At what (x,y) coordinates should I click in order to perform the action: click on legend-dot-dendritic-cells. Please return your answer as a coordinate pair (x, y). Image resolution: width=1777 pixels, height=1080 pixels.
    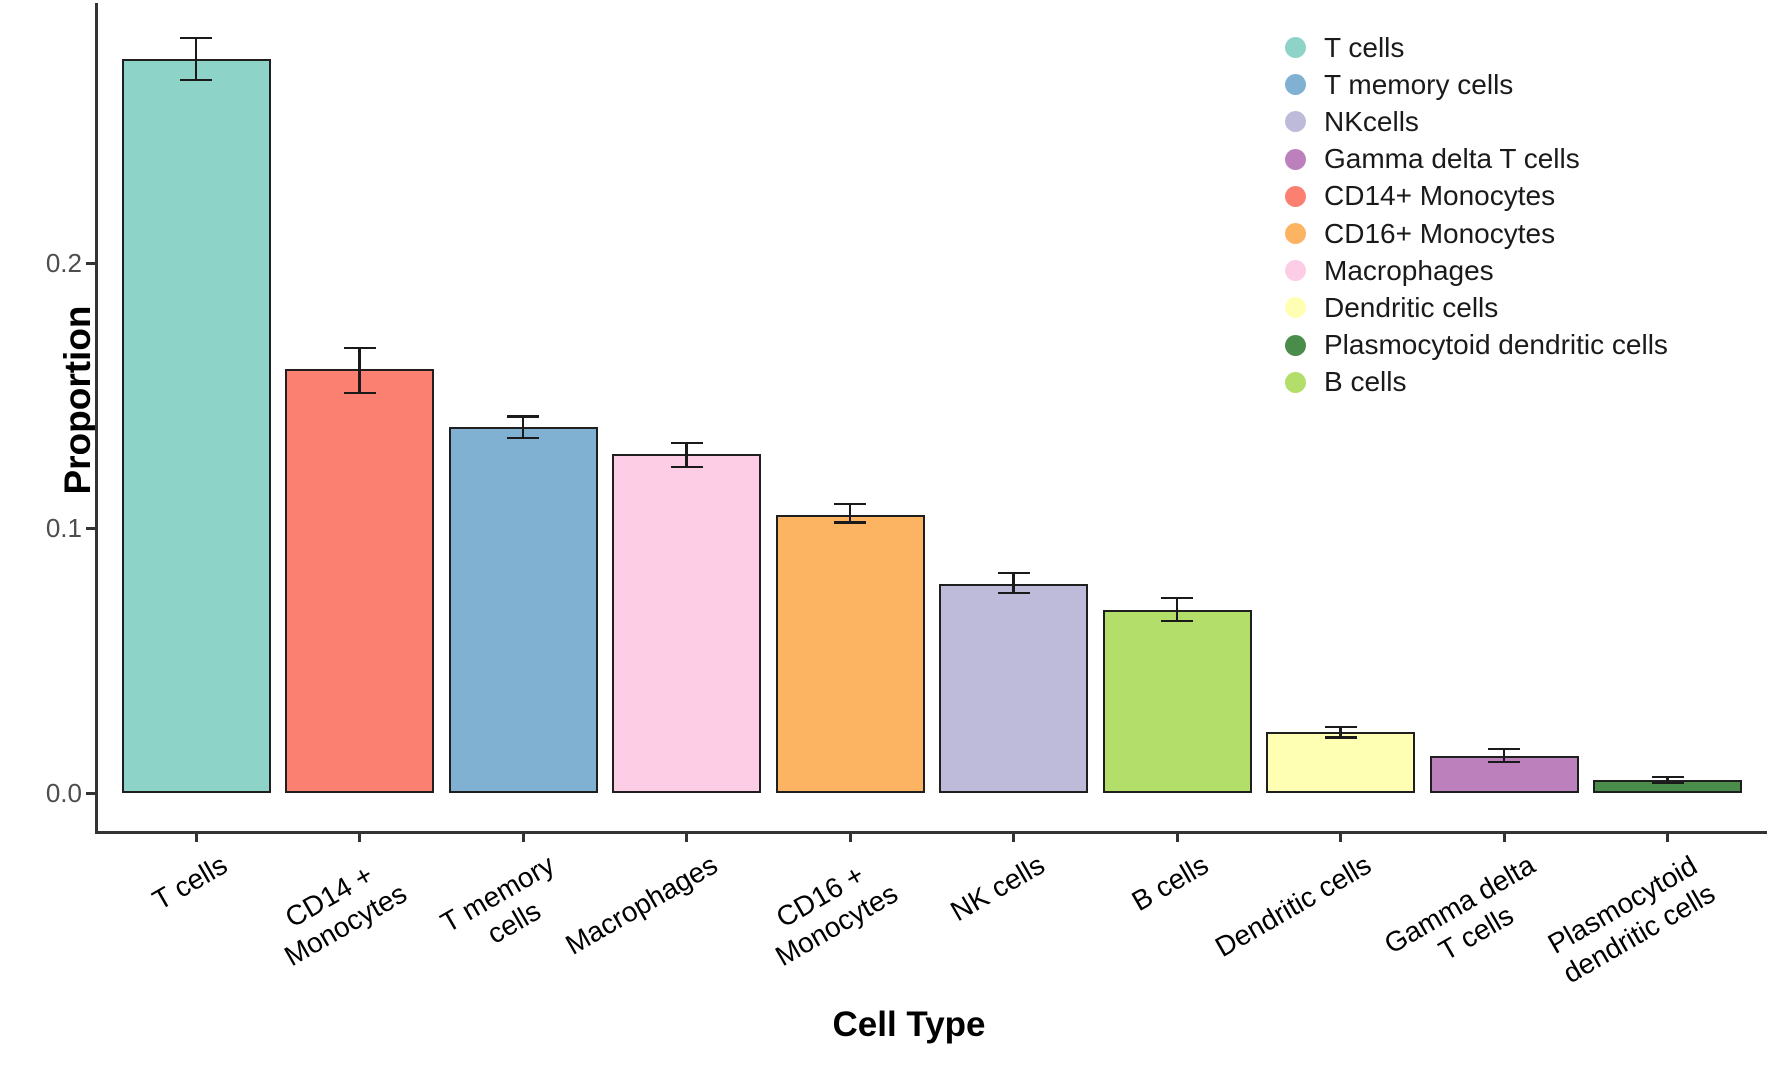
    Looking at the image, I should click on (1295, 308).